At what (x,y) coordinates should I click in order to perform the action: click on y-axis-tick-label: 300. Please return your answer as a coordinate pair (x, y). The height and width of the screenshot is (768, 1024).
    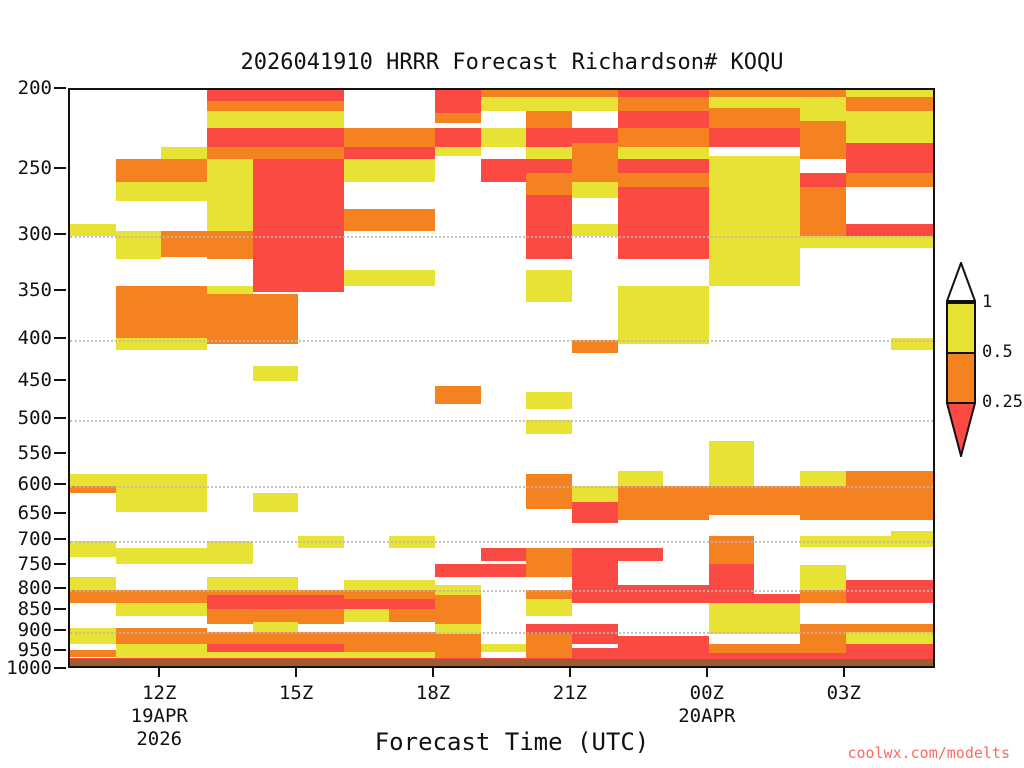
    Looking at the image, I should click on (34, 234).